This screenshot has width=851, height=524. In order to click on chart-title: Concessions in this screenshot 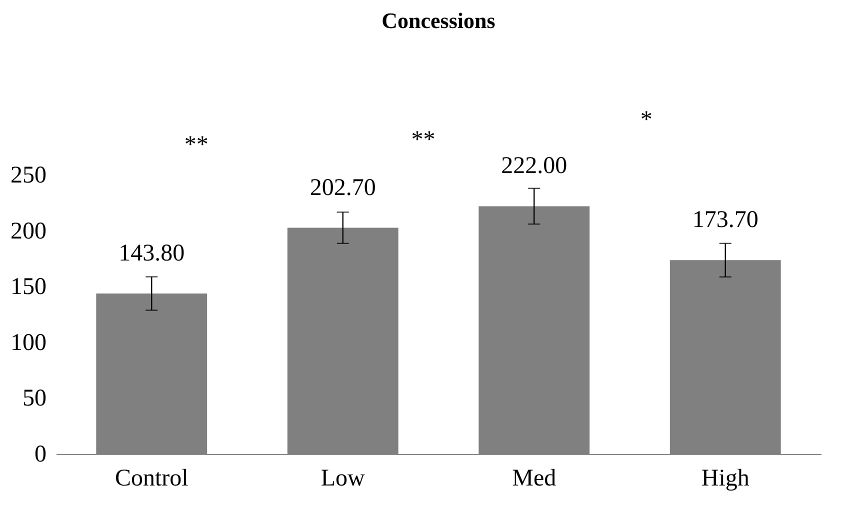, I will do `click(439, 20)`.